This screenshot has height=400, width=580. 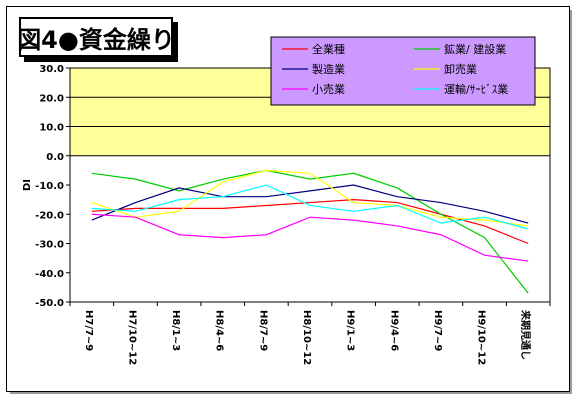 What do you see at coordinates (131, 337) in the screenshot?
I see `x-tick-label: H7/10~12` at bounding box center [131, 337].